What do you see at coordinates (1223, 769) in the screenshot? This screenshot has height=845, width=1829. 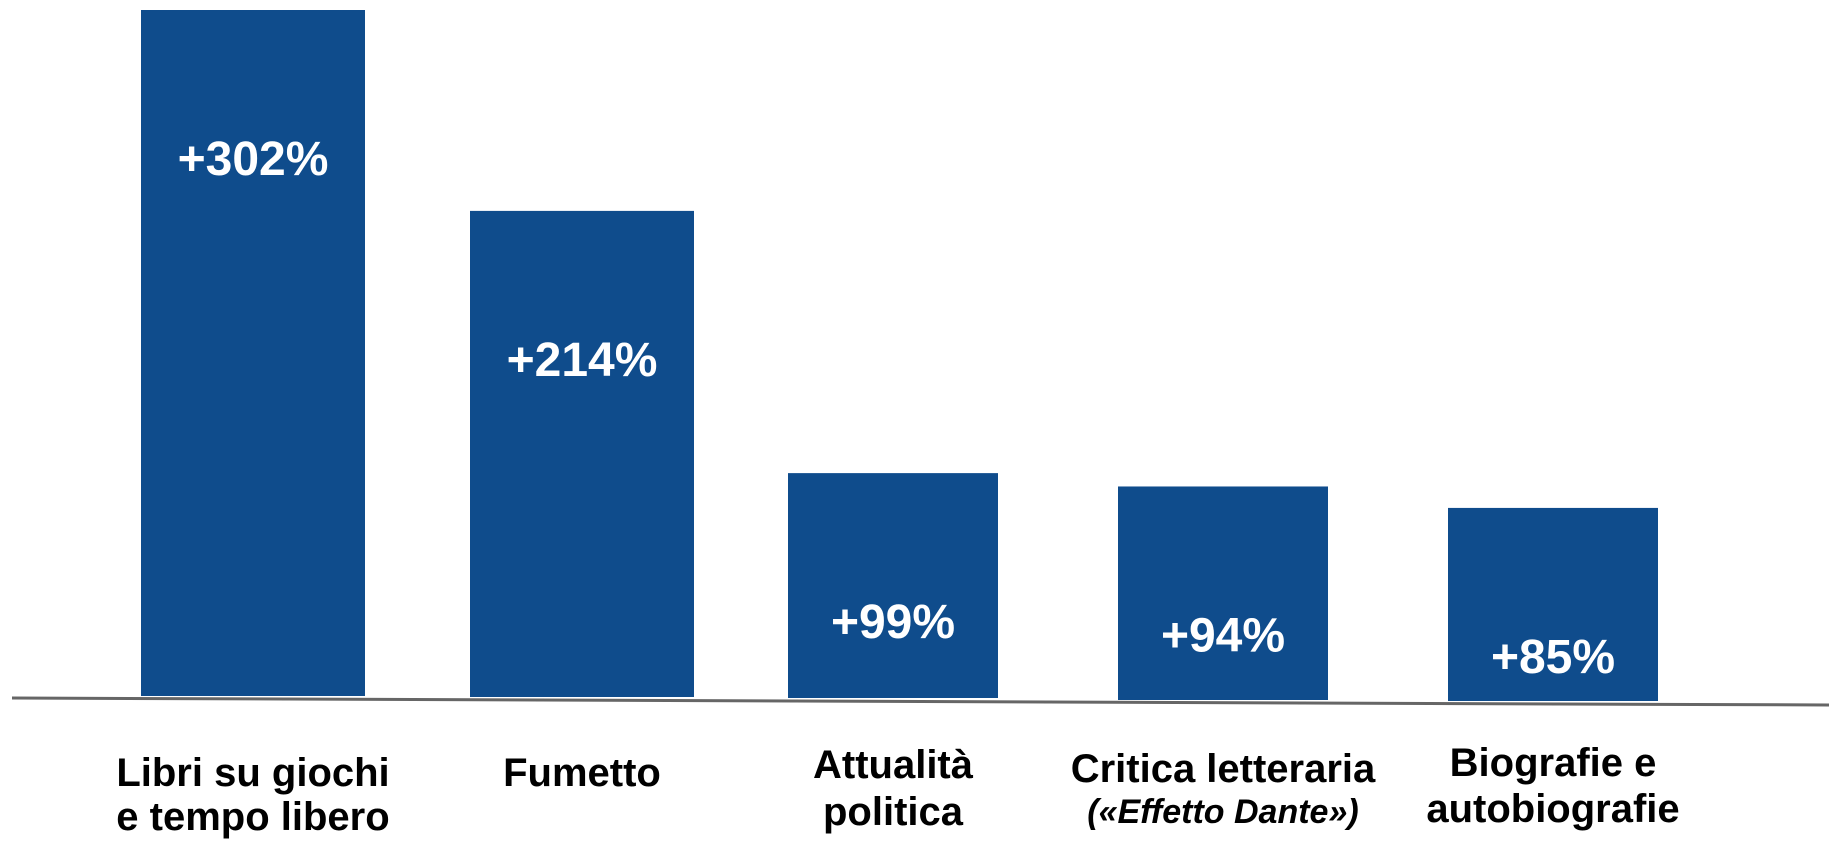 I see `category-label: Critica letteraria` at bounding box center [1223, 769].